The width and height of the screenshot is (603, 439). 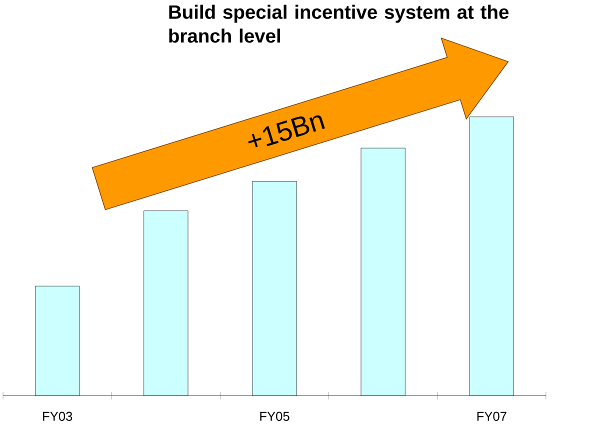 What do you see at coordinates (491, 416) in the screenshot?
I see `x-tick-label: FY07` at bounding box center [491, 416].